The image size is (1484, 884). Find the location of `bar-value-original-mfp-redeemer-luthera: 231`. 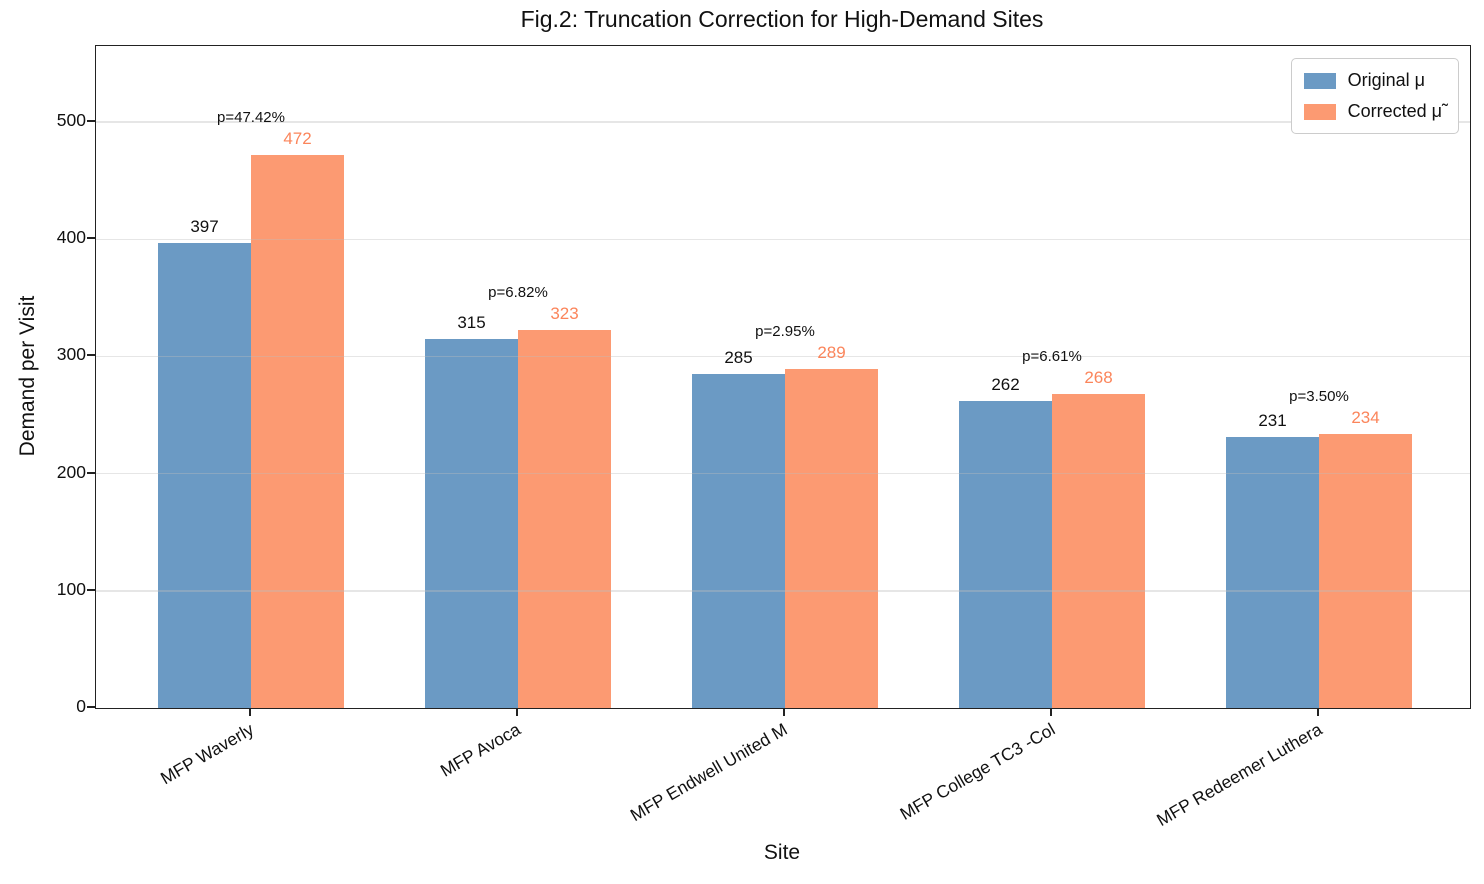

bar-value-original-mfp-redeemer-luthera: 231 is located at coordinates (1272, 421).